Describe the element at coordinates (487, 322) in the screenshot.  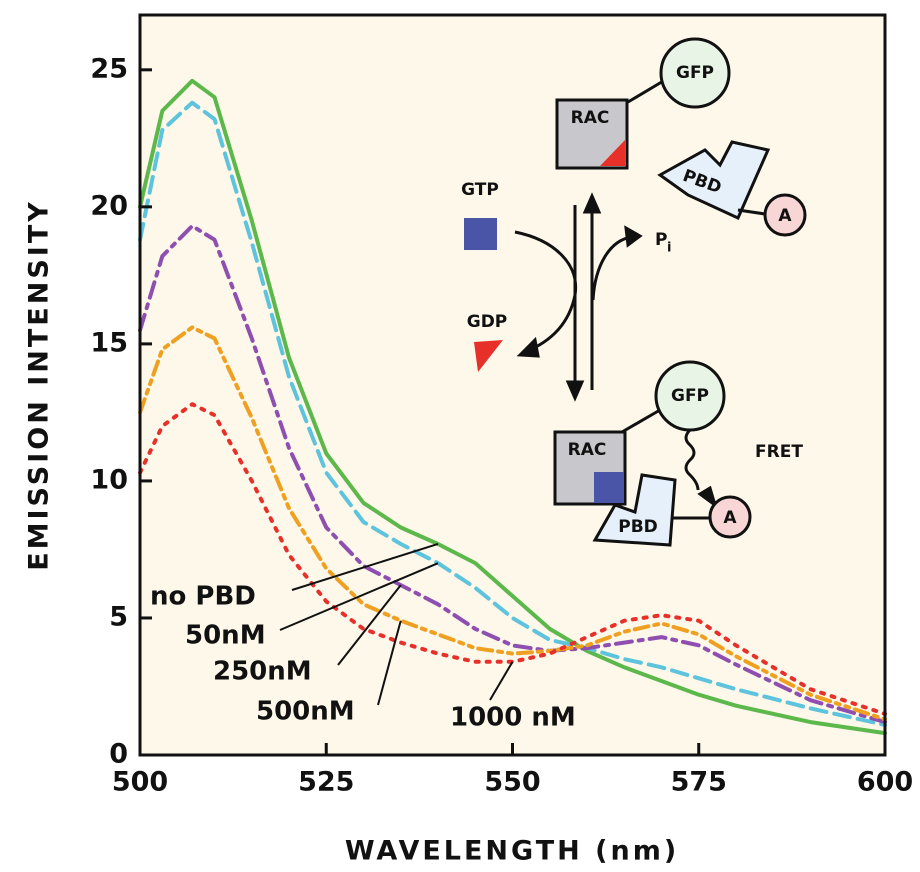
I see `diagram-label: GDP` at that location.